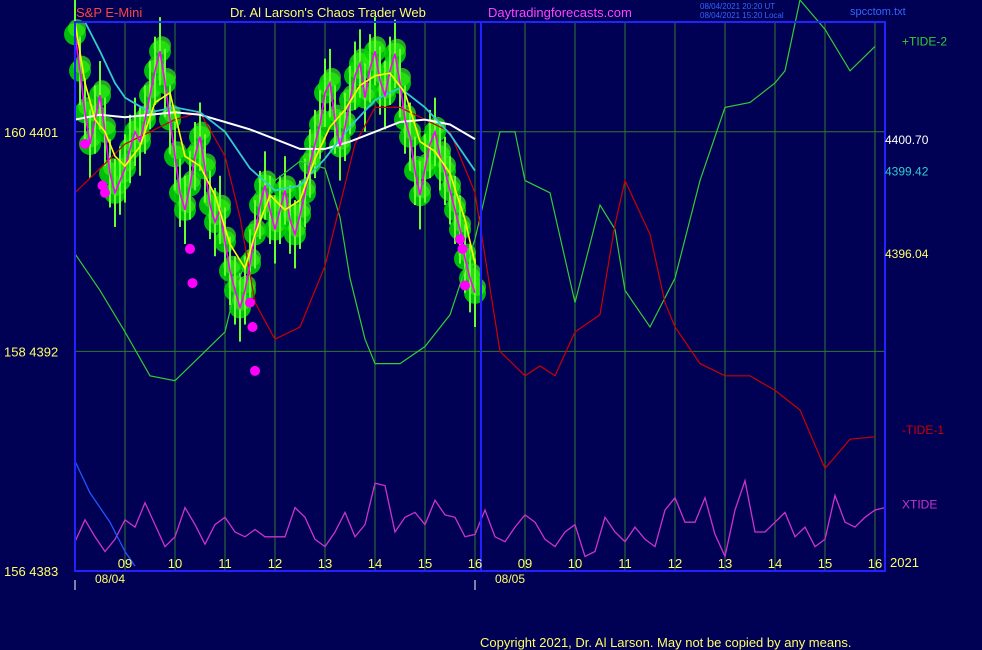 The width and height of the screenshot is (982, 650). What do you see at coordinates (924, 41) in the screenshot?
I see `series-label: +TIDE-2` at bounding box center [924, 41].